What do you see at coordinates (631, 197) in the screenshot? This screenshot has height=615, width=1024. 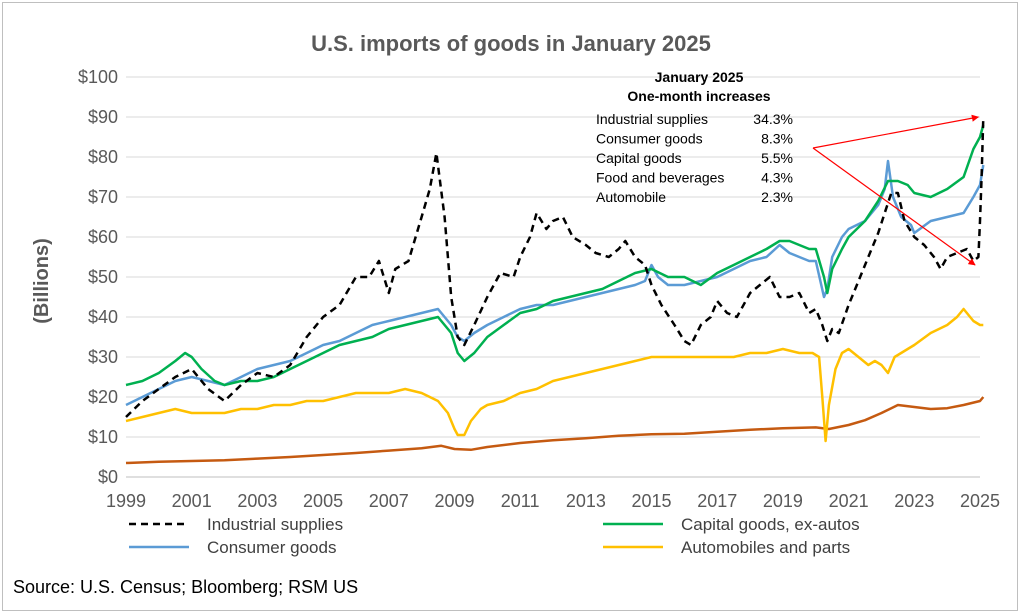 I see `annotation-row-label: Automobile` at bounding box center [631, 197].